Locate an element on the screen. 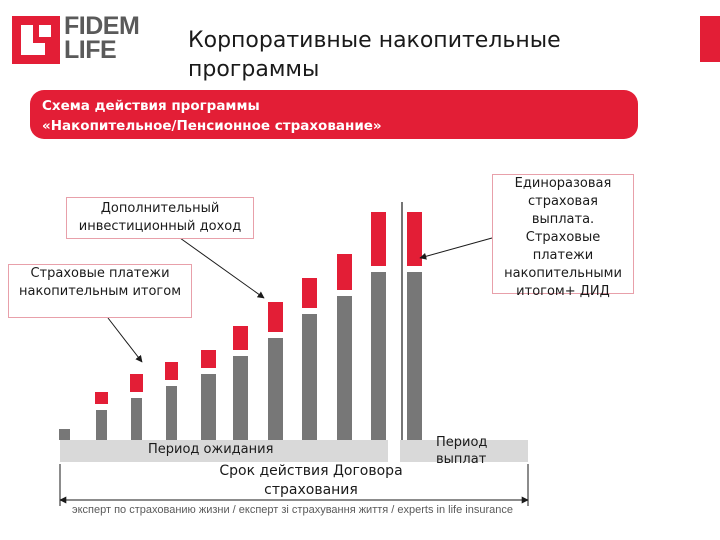 This screenshot has height=540, width=720. callout-lump-line4: Страховые is located at coordinates (563, 237).